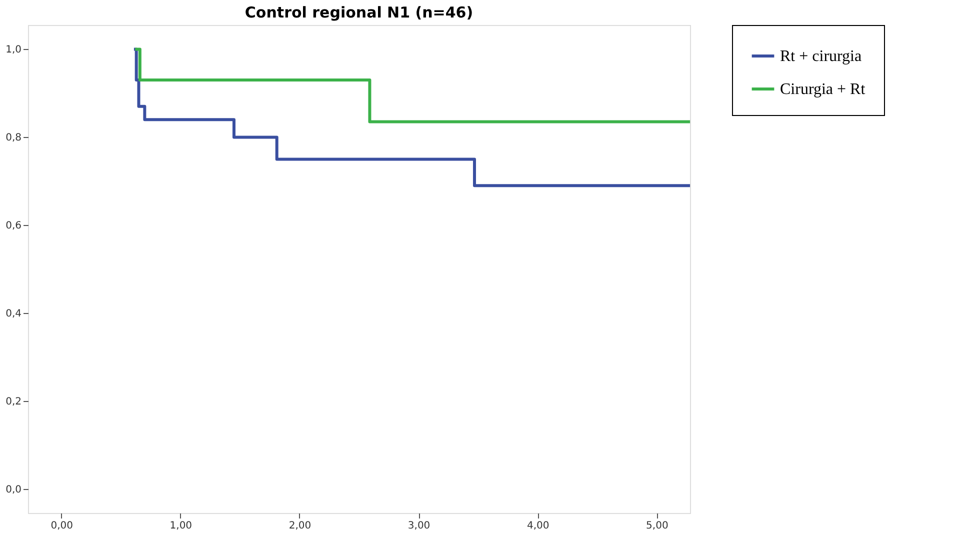  Describe the element at coordinates (14, 490) in the screenshot. I see `y-tick-label: 0,0` at that location.